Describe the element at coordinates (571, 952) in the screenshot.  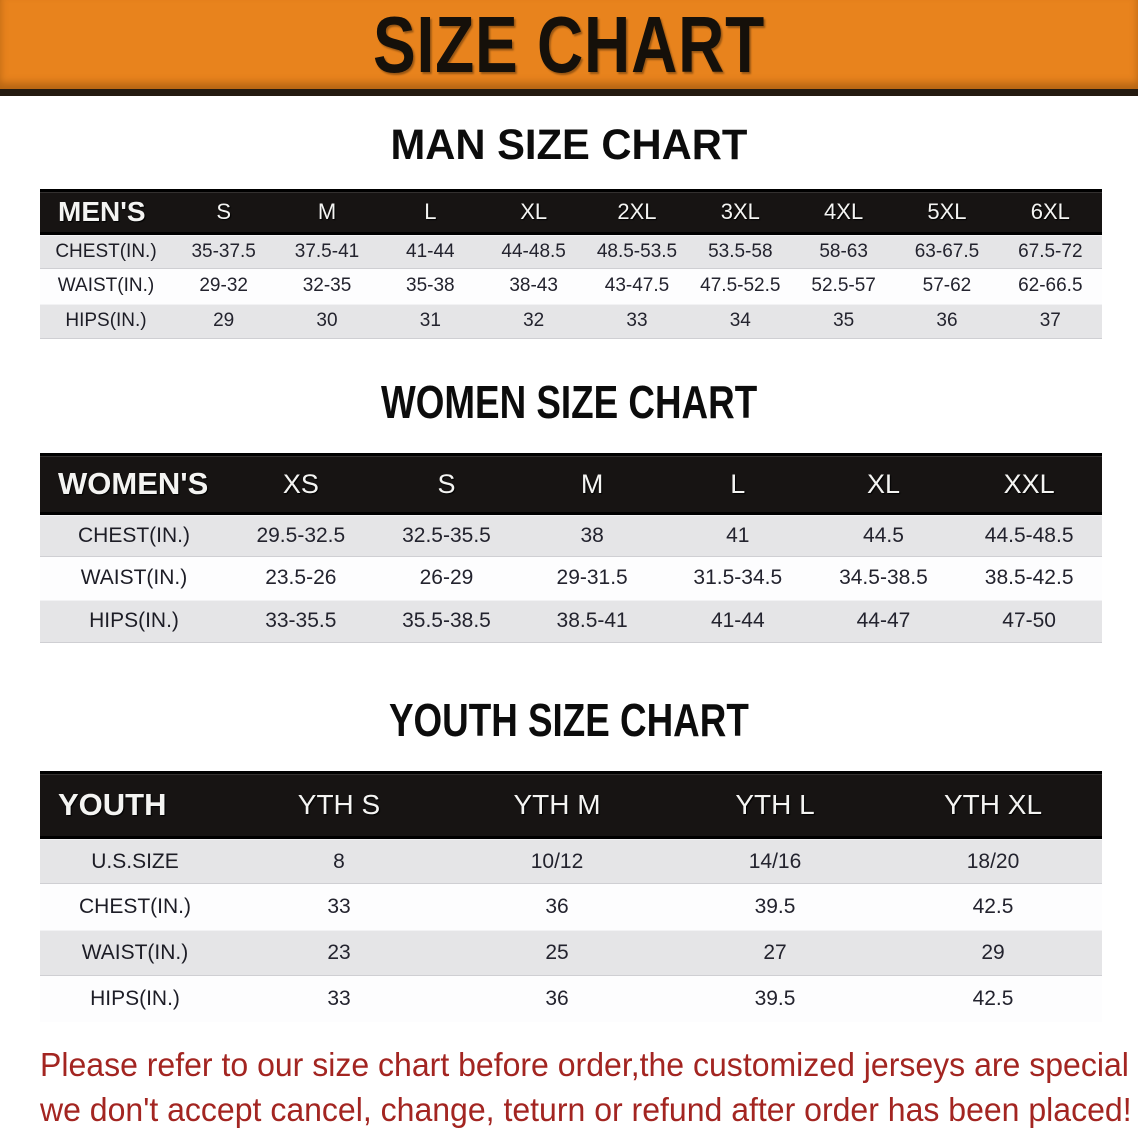
I see `measurement-row: WAIST(IN.) 23 25 27 29` at that location.